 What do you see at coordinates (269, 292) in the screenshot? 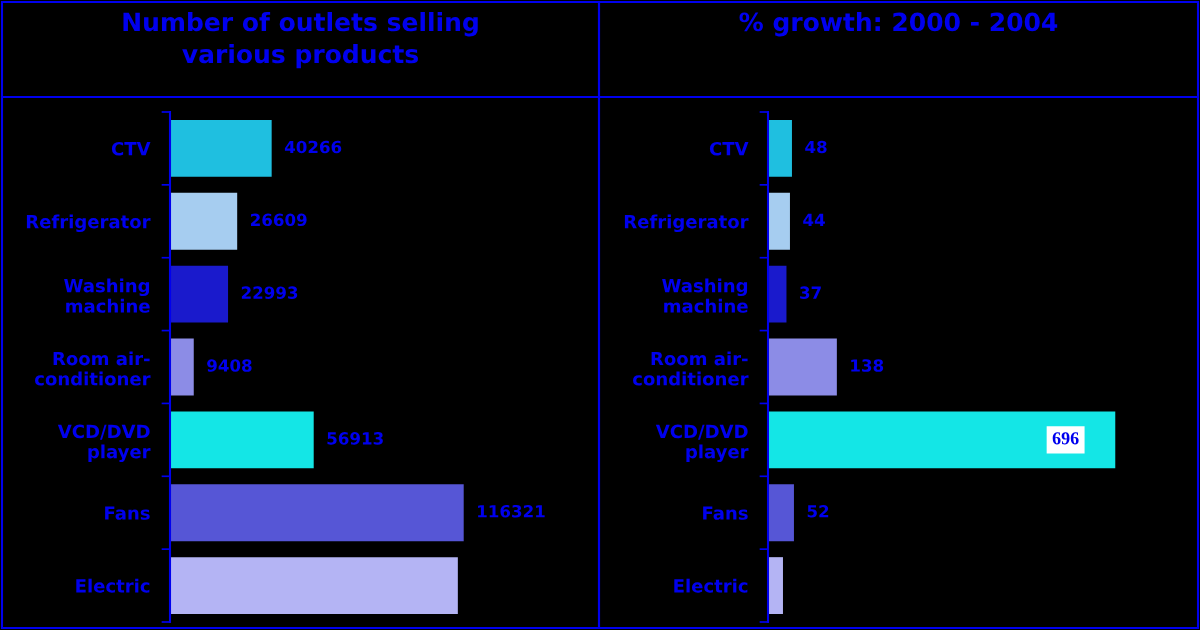
I see `data-label: 22993` at bounding box center [269, 292].